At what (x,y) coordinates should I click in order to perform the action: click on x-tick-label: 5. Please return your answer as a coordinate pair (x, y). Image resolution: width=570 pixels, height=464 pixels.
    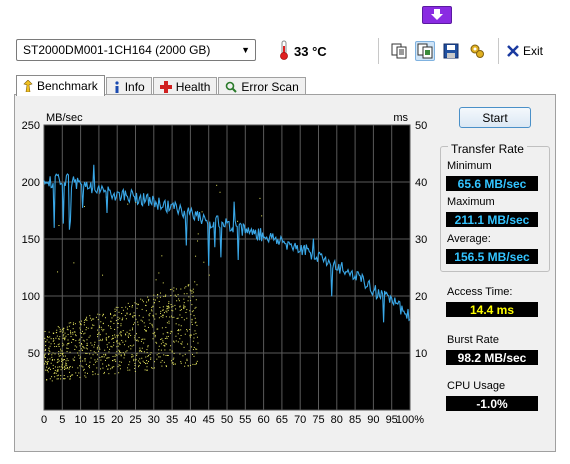
    Looking at the image, I should click on (62, 420).